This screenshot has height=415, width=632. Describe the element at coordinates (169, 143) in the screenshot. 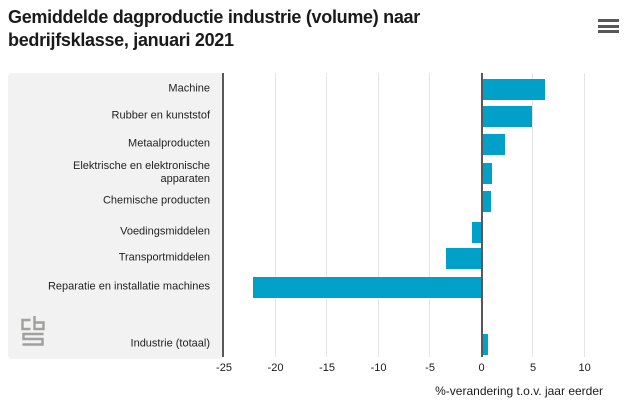

I see `category-label: Metaalproducten` at that location.